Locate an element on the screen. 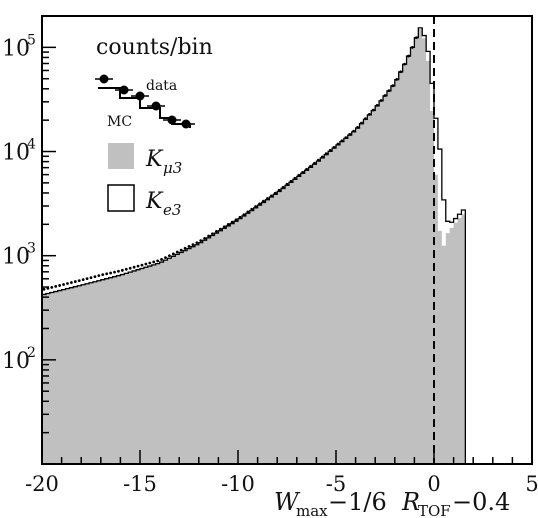 The image size is (538, 518). x-tick-label: -20 is located at coordinates (42, 484).